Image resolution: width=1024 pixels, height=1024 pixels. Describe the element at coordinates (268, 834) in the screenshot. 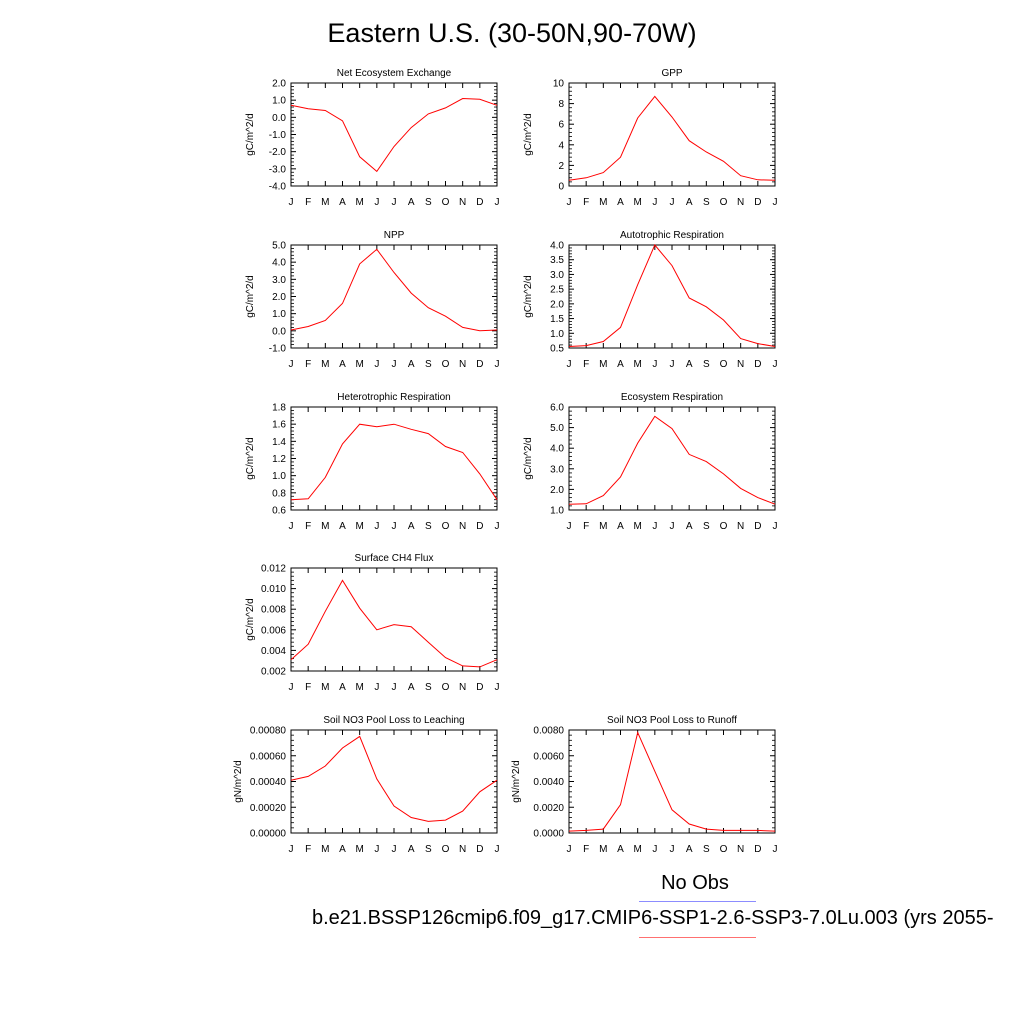

I see `y-tick-label: 0.00000` at that location.